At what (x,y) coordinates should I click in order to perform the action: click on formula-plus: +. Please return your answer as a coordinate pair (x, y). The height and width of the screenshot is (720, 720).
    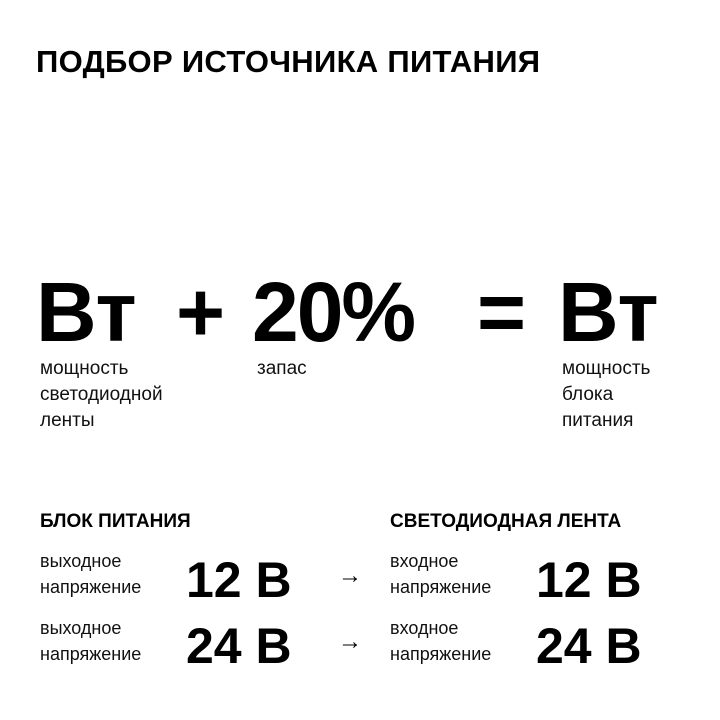
    Looking at the image, I should click on (201, 312).